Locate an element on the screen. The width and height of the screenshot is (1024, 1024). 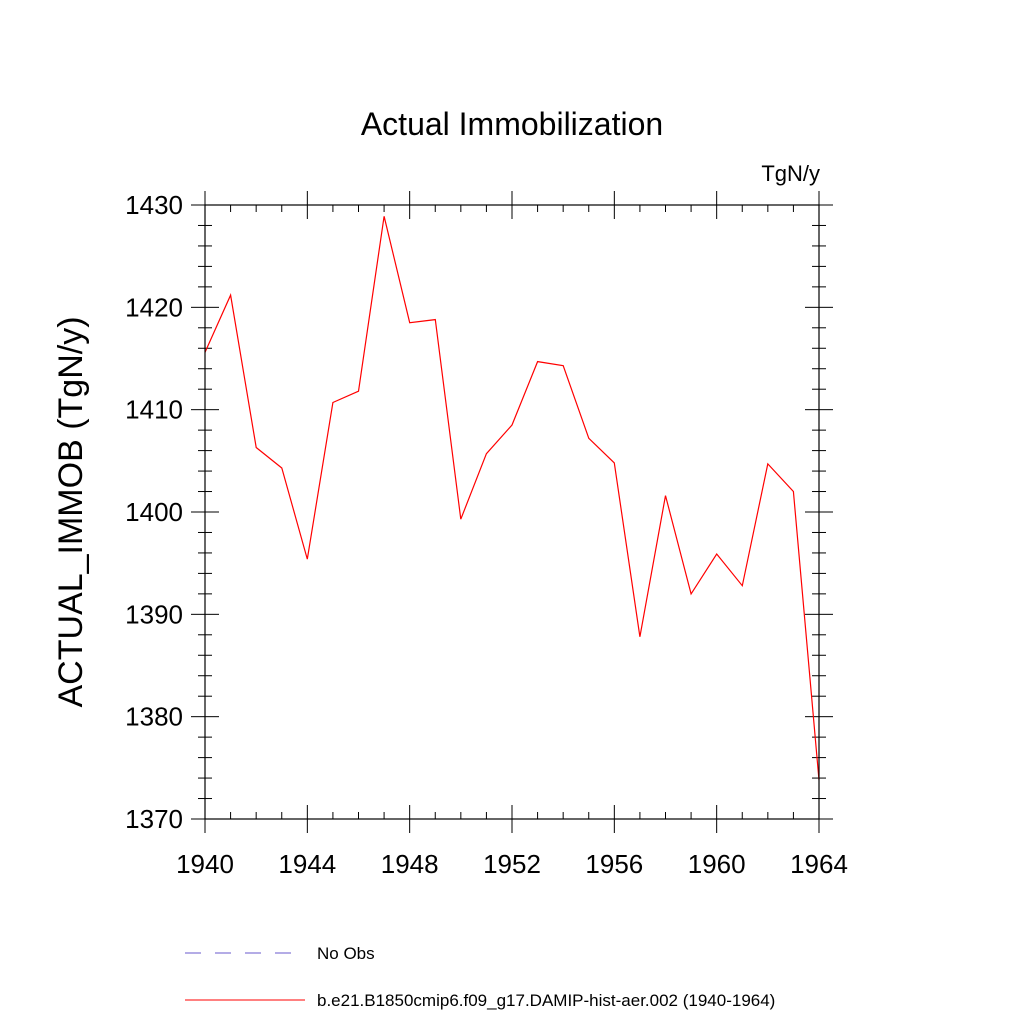
y-tick-label: 1410 is located at coordinates (154, 410).